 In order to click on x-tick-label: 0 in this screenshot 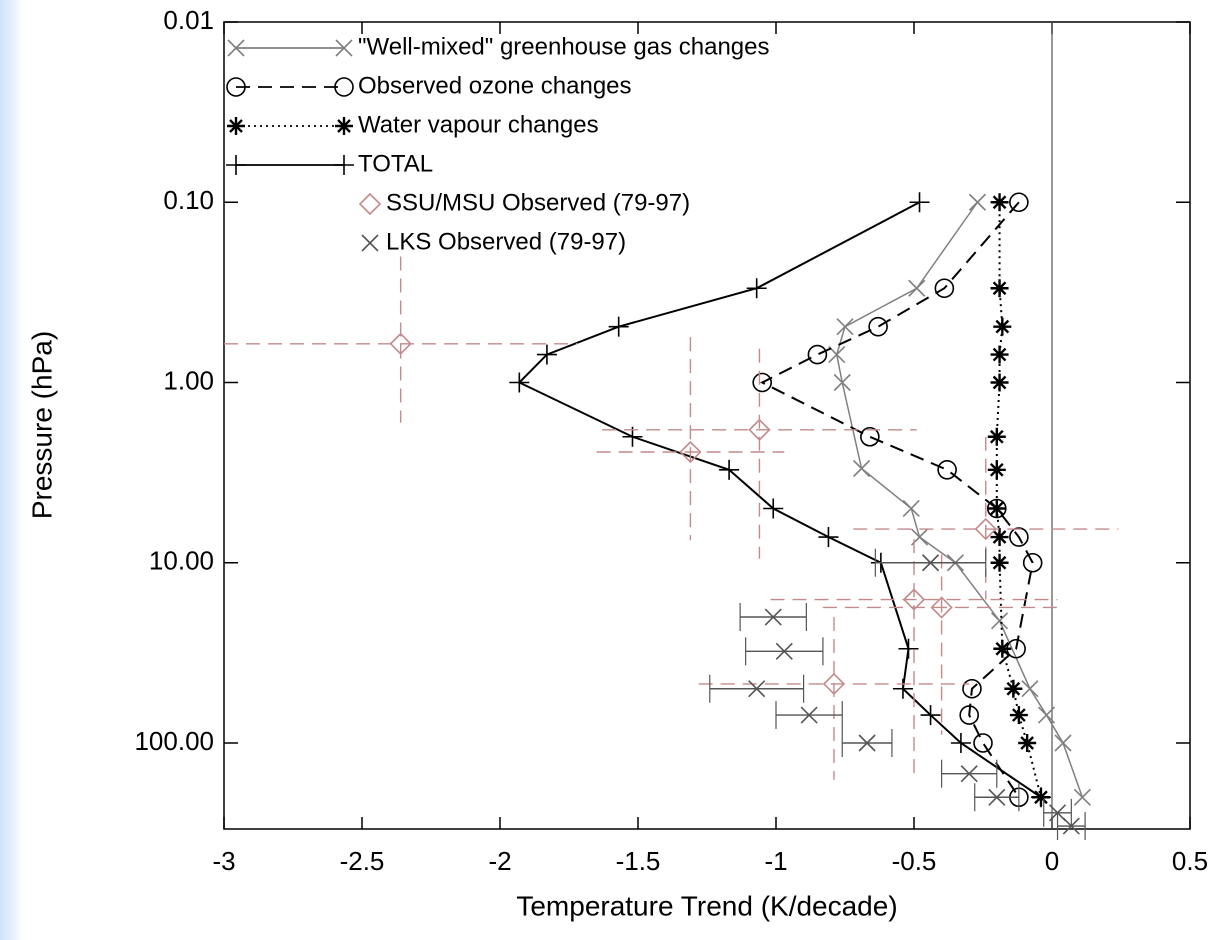, I will do `click(1052, 861)`.